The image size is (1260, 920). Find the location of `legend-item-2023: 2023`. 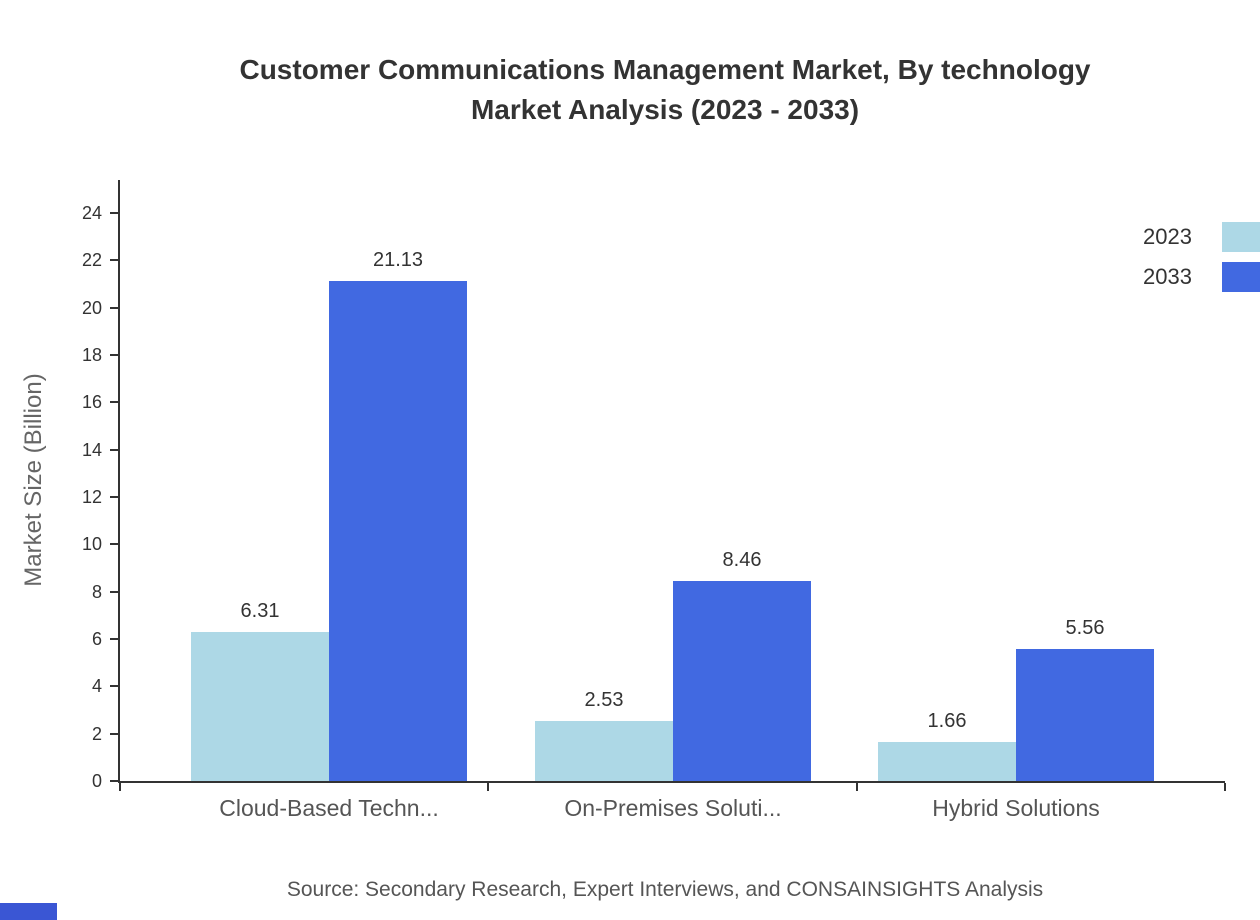

legend-item-2023: 2023 is located at coordinates (1125, 237).